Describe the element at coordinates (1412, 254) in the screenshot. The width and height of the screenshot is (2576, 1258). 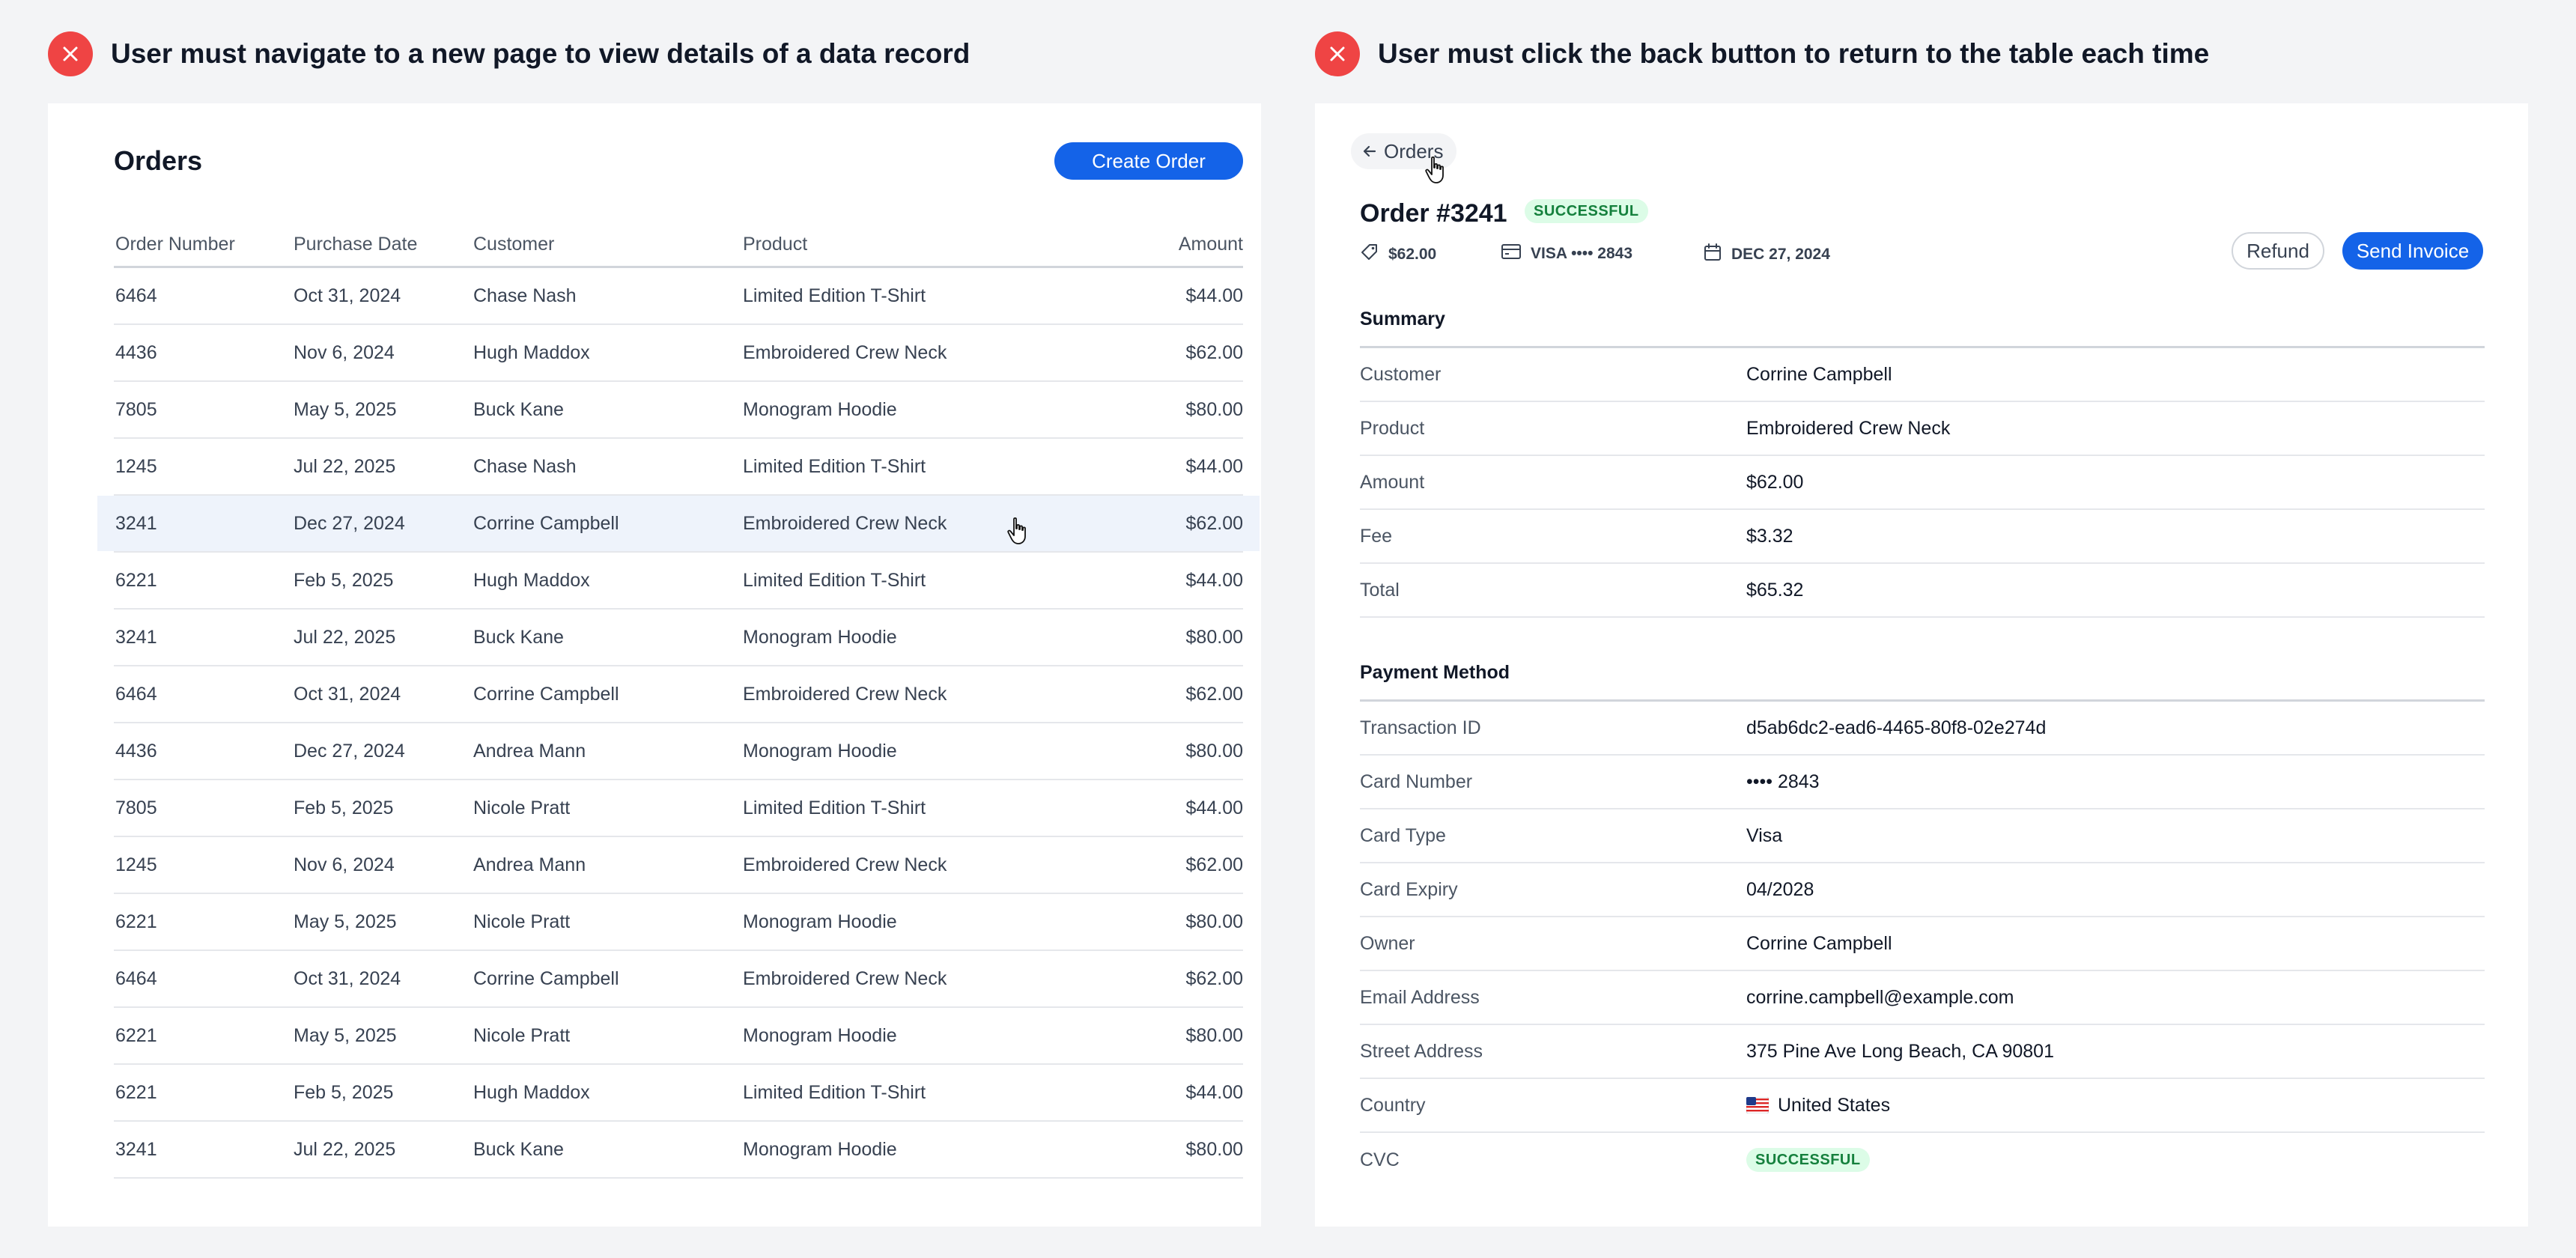
I see `meta-amount-text: $62.00` at that location.